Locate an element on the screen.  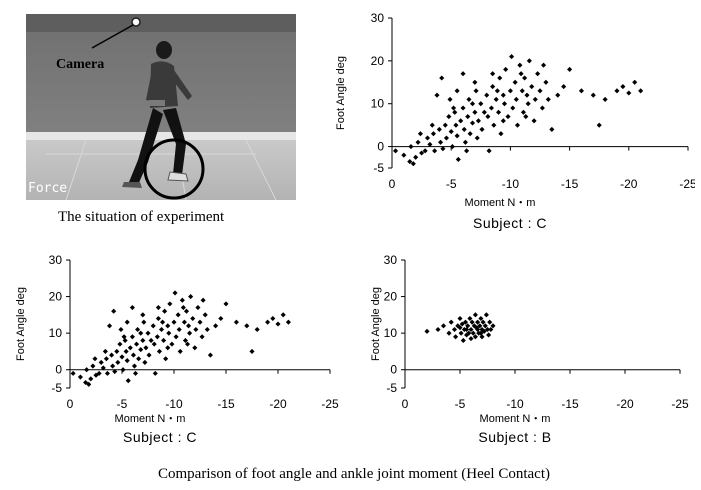
y-tick-label: 20 is located at coordinates (378, 61).